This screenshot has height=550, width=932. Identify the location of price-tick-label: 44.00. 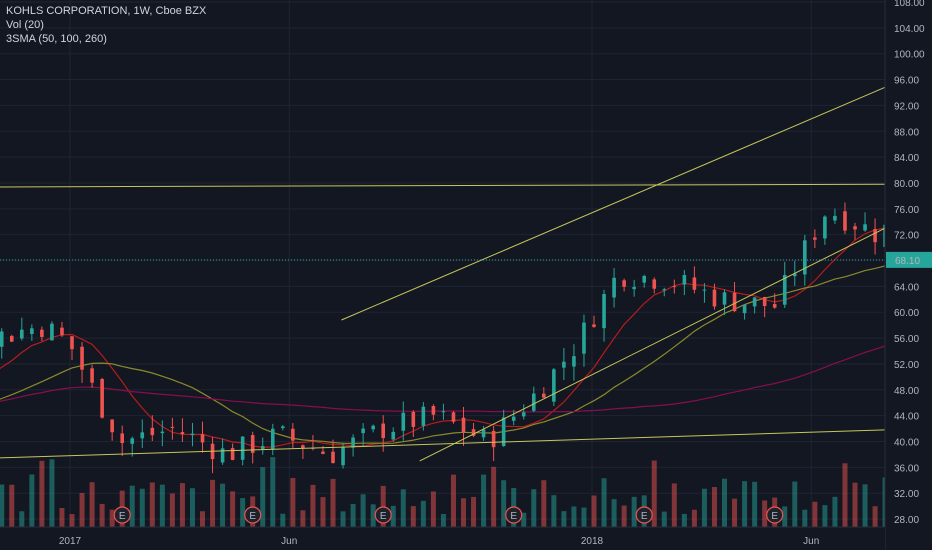
(906, 417).